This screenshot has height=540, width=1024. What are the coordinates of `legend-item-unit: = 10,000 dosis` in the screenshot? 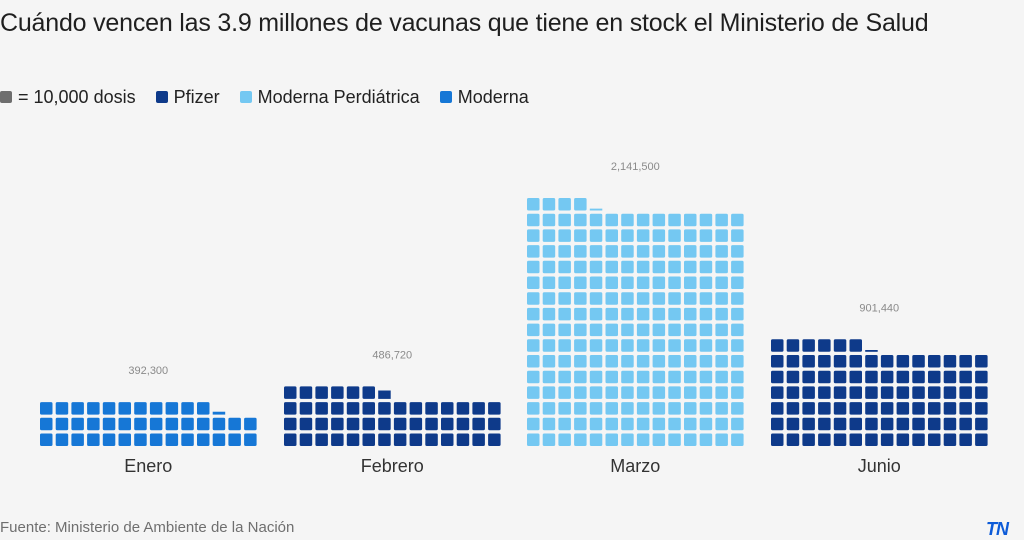 It's located at (68, 97).